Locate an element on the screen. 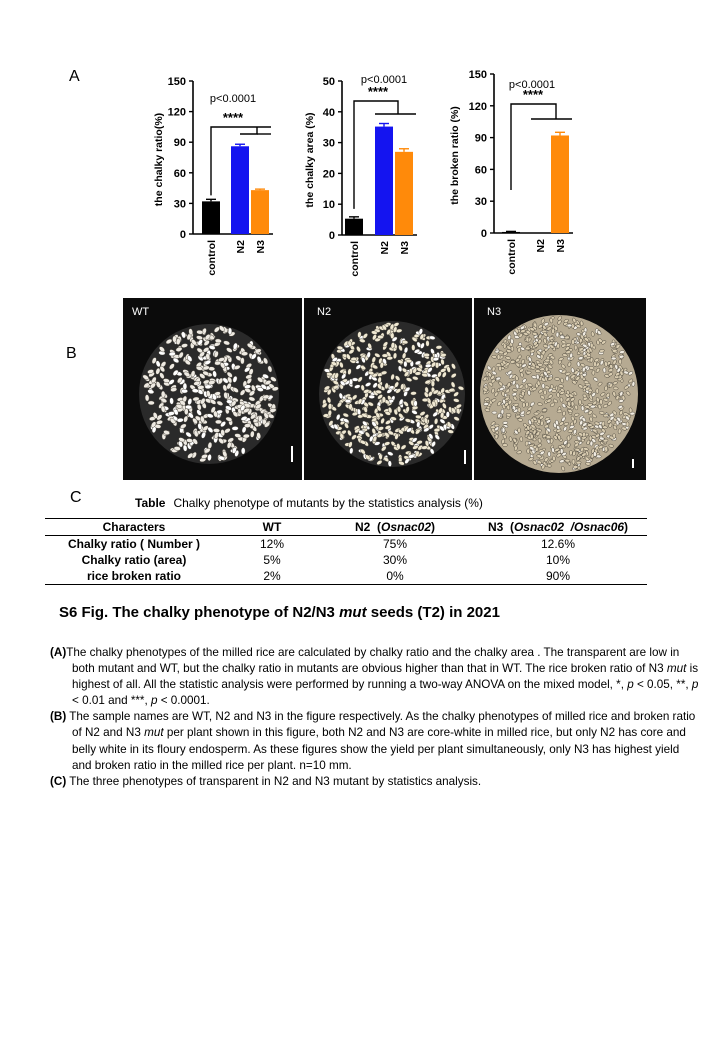 The width and height of the screenshot is (720, 1040). x-tick-label: control is located at coordinates (212, 258).